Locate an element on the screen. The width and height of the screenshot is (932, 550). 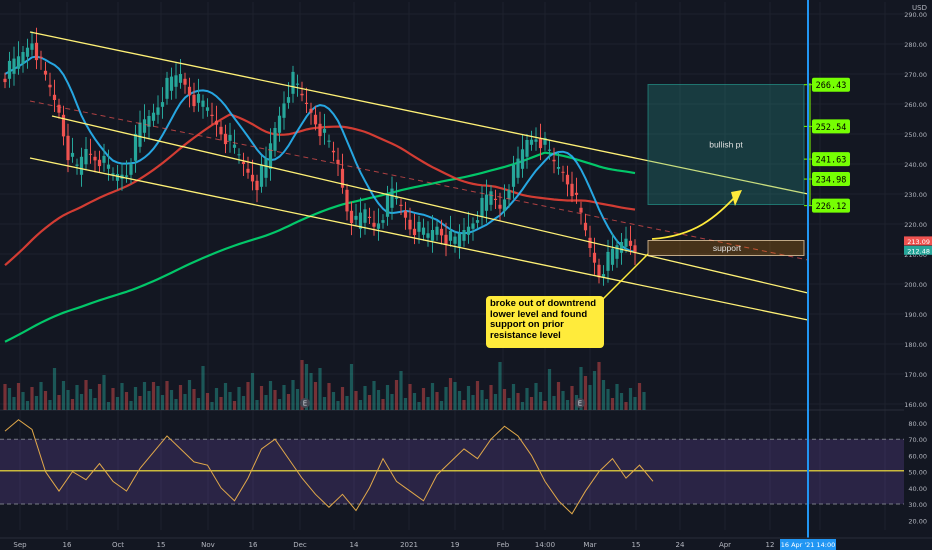
curved-arrow is located at coordinates (695, 216).